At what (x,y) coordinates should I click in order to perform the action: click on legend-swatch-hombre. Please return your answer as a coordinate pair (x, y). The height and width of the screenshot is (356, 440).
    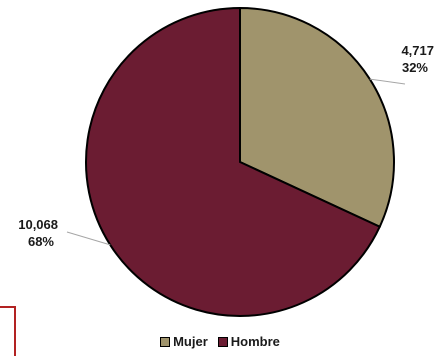
    Looking at the image, I should click on (222, 341).